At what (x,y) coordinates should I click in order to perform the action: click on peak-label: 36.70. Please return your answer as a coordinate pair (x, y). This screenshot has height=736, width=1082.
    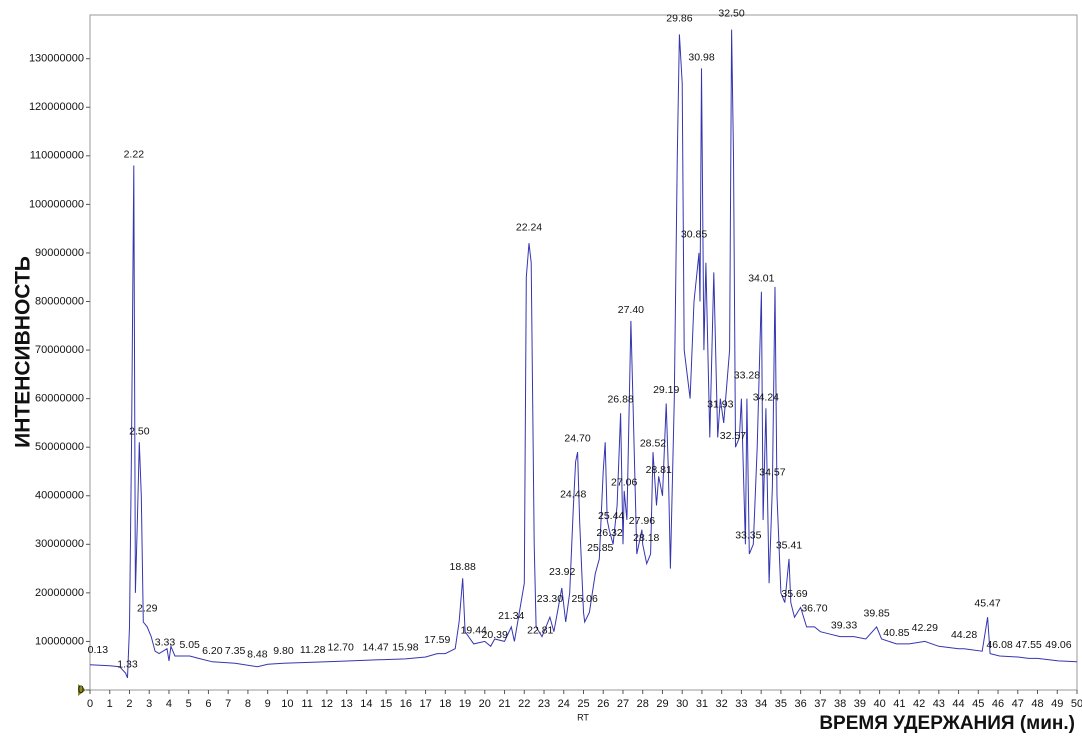
    Looking at the image, I should click on (814, 609).